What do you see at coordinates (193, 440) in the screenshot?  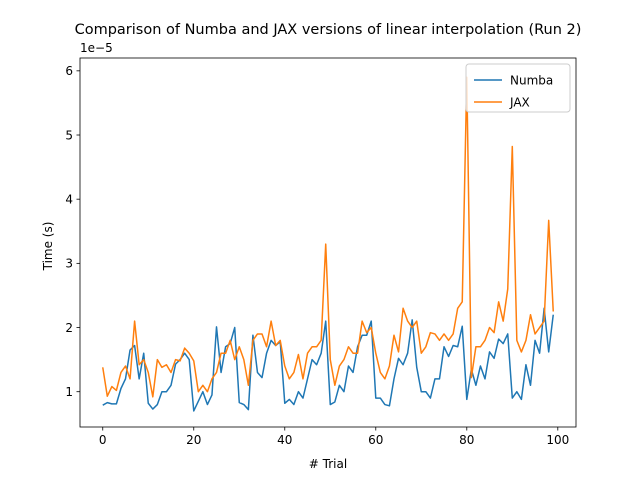 I see `x-tick-label: 20` at bounding box center [193, 440].